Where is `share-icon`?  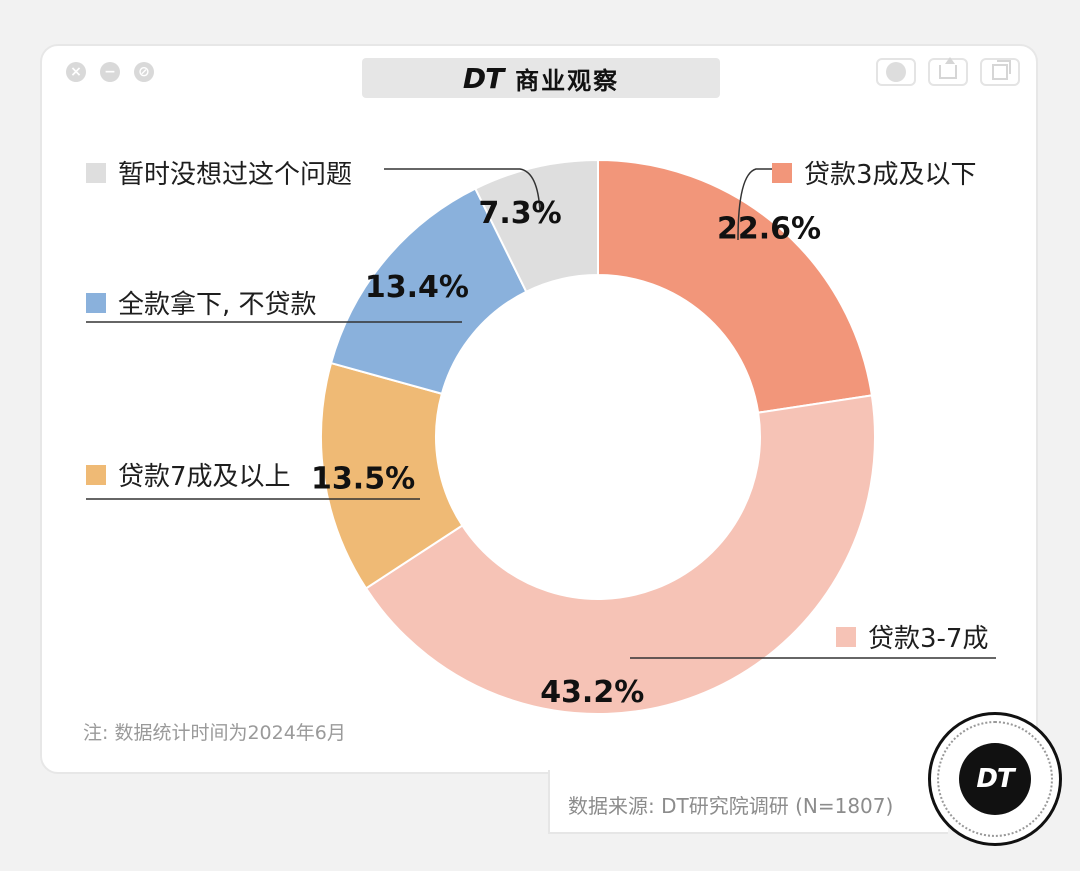 share-icon is located at coordinates (948, 71).